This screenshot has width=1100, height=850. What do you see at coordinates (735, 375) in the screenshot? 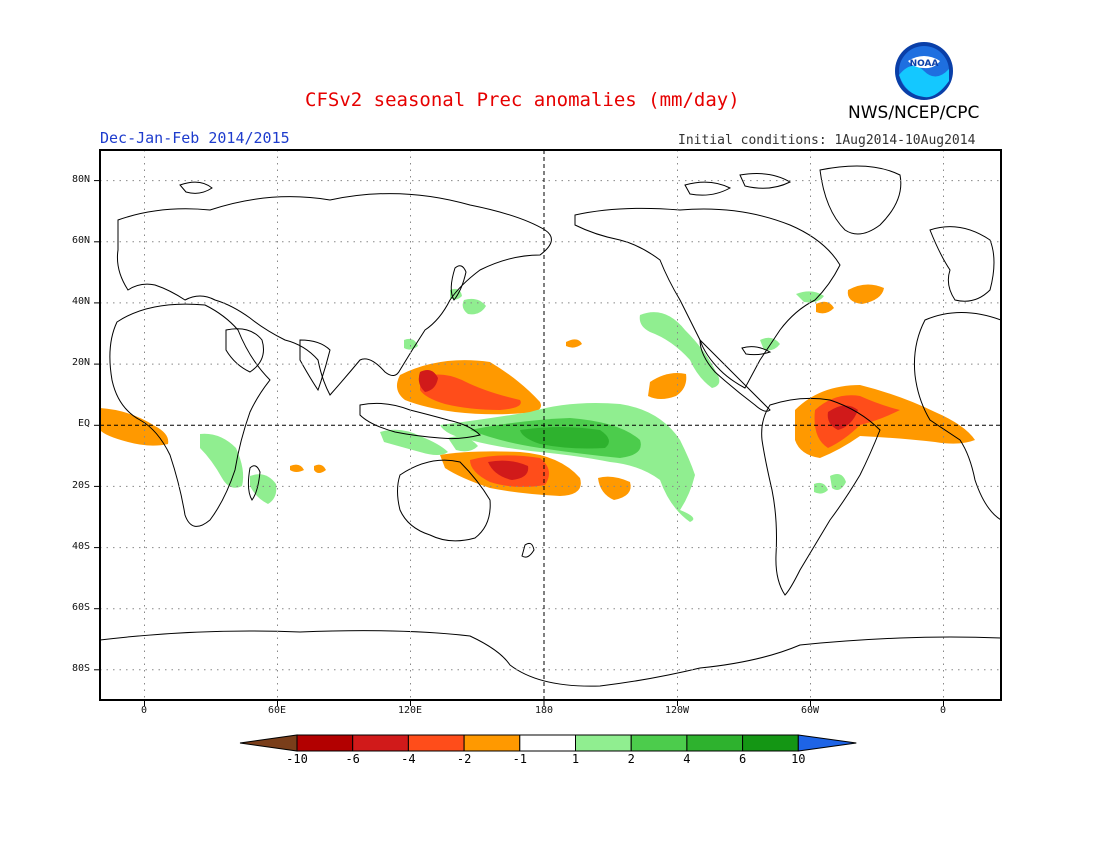
I see `coastline-central-america` at bounding box center [735, 375].